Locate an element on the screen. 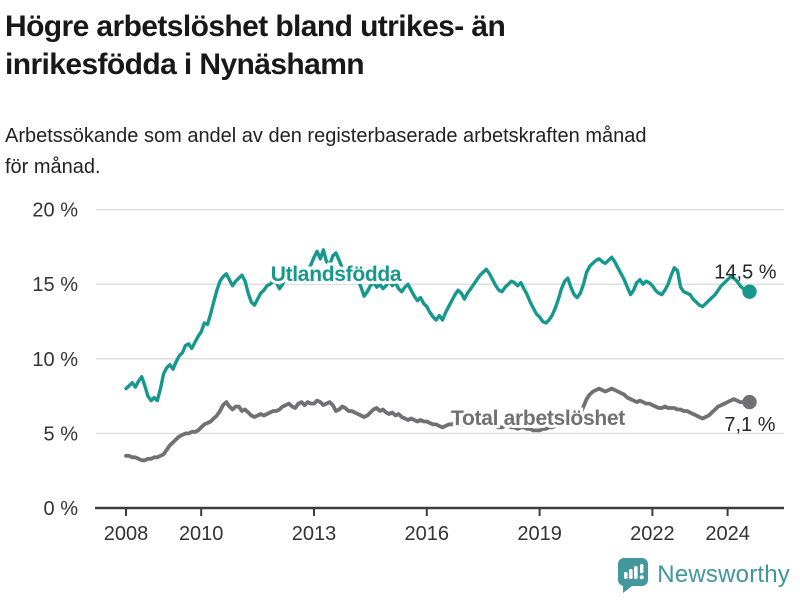 The width and height of the screenshot is (800, 600). x-axis-label-2016: 2016 is located at coordinates (427, 534).